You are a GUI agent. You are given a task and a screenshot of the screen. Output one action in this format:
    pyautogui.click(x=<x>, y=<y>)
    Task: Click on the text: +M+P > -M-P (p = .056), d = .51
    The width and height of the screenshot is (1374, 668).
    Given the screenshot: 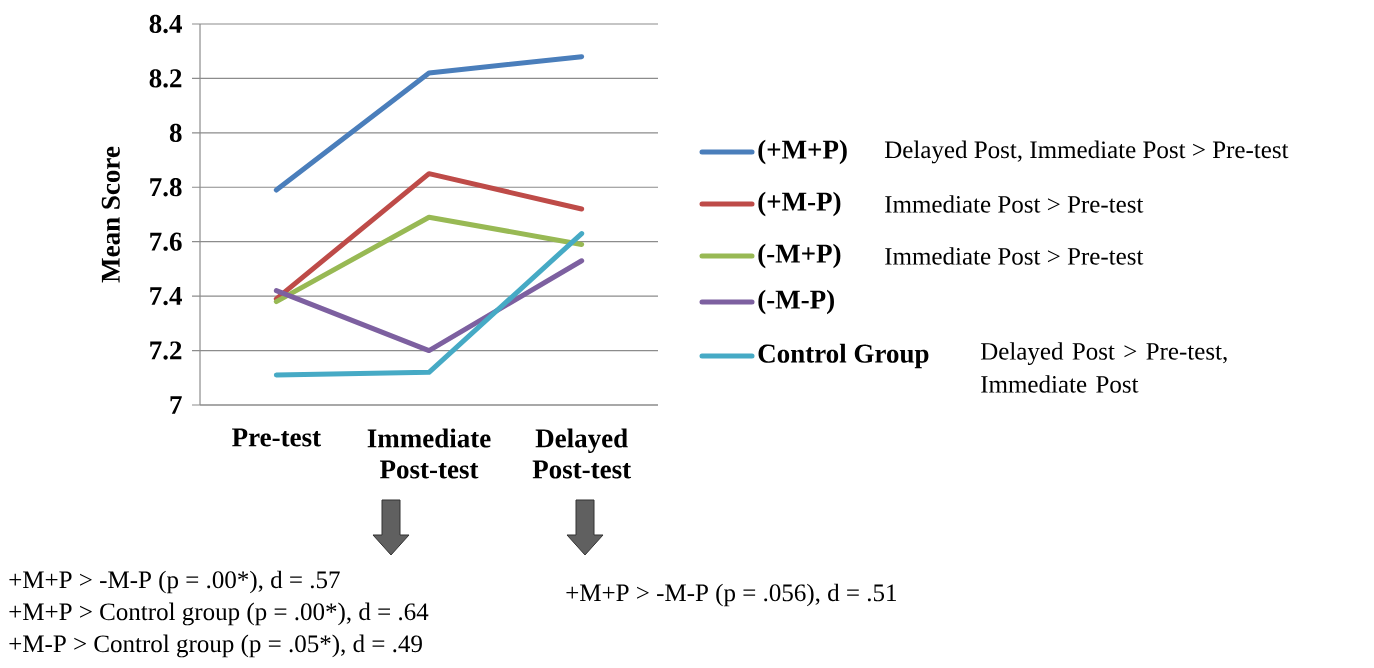 What is the action you would take?
    pyautogui.click(x=731, y=595)
    